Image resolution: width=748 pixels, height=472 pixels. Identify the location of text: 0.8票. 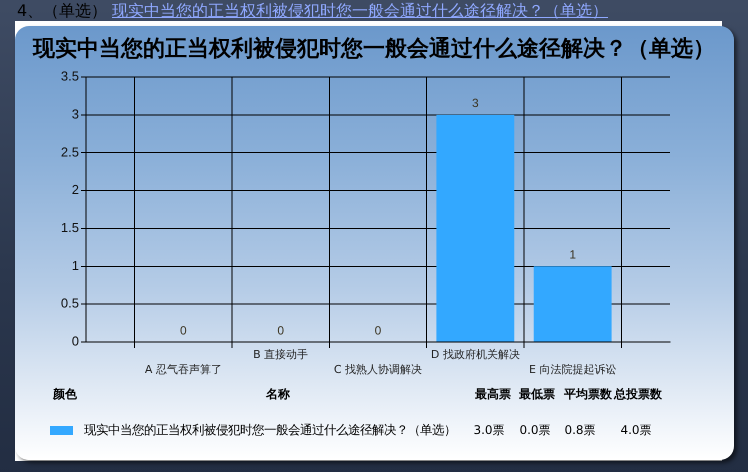
(580, 430).